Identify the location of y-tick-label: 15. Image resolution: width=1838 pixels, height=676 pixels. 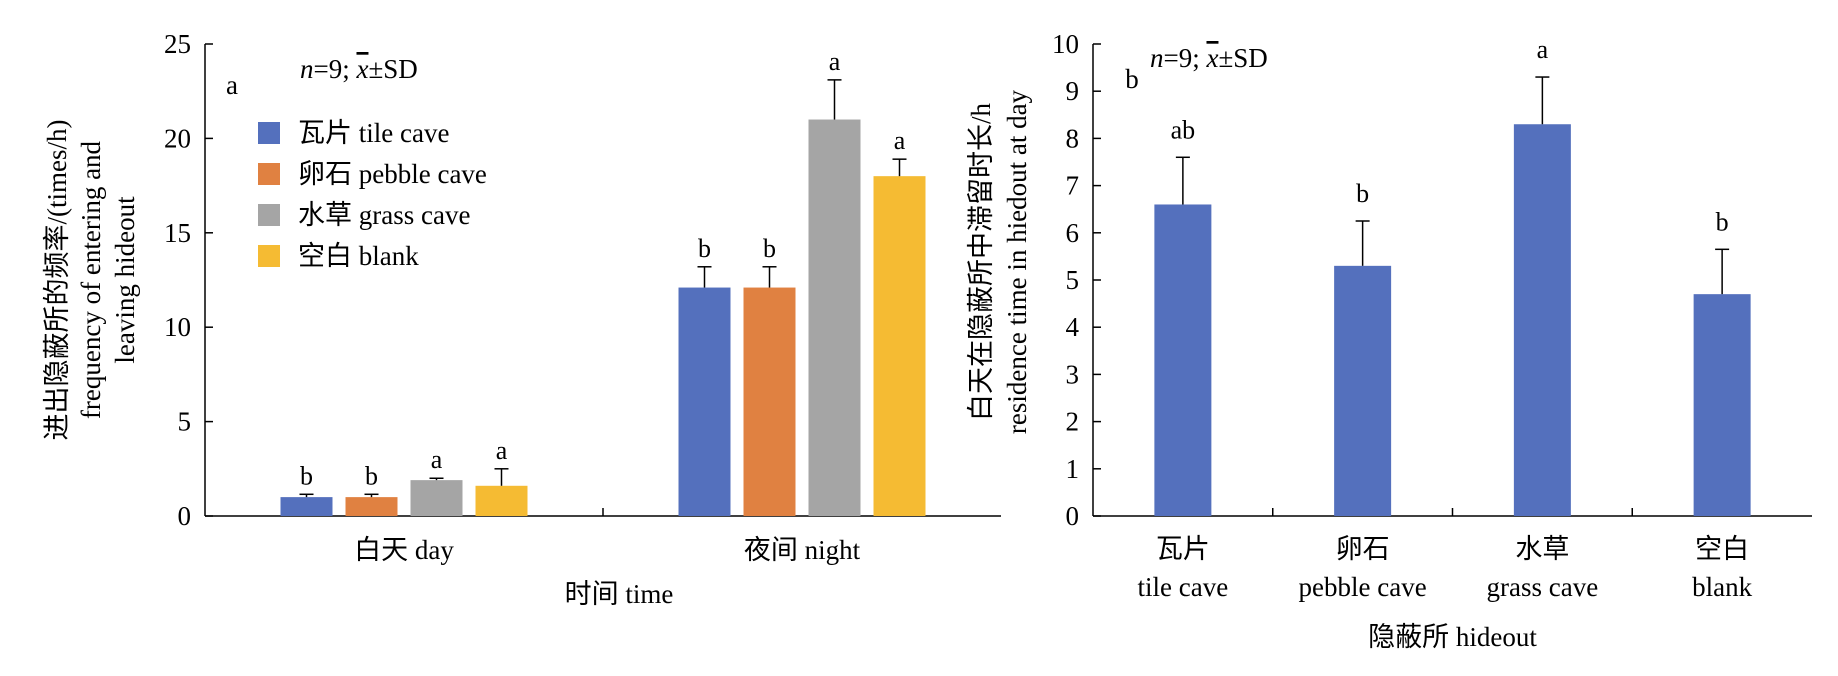
(177, 233).